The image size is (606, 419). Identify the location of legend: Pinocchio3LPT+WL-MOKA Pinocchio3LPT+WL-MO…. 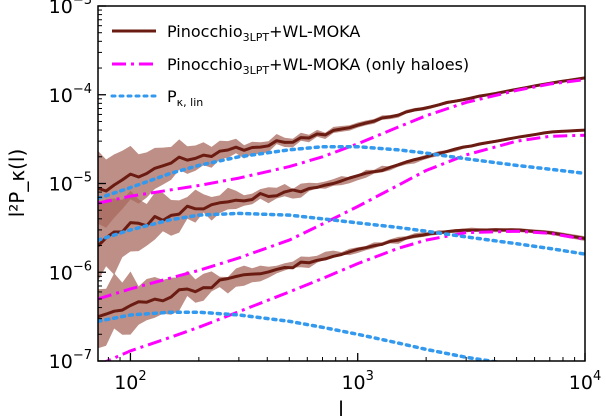
(289, 65).